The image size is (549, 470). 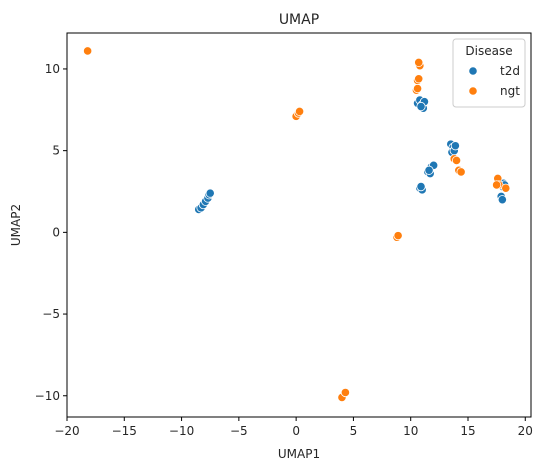 What do you see at coordinates (473, 71) in the screenshot?
I see `legend-marker-t2d` at bounding box center [473, 71].